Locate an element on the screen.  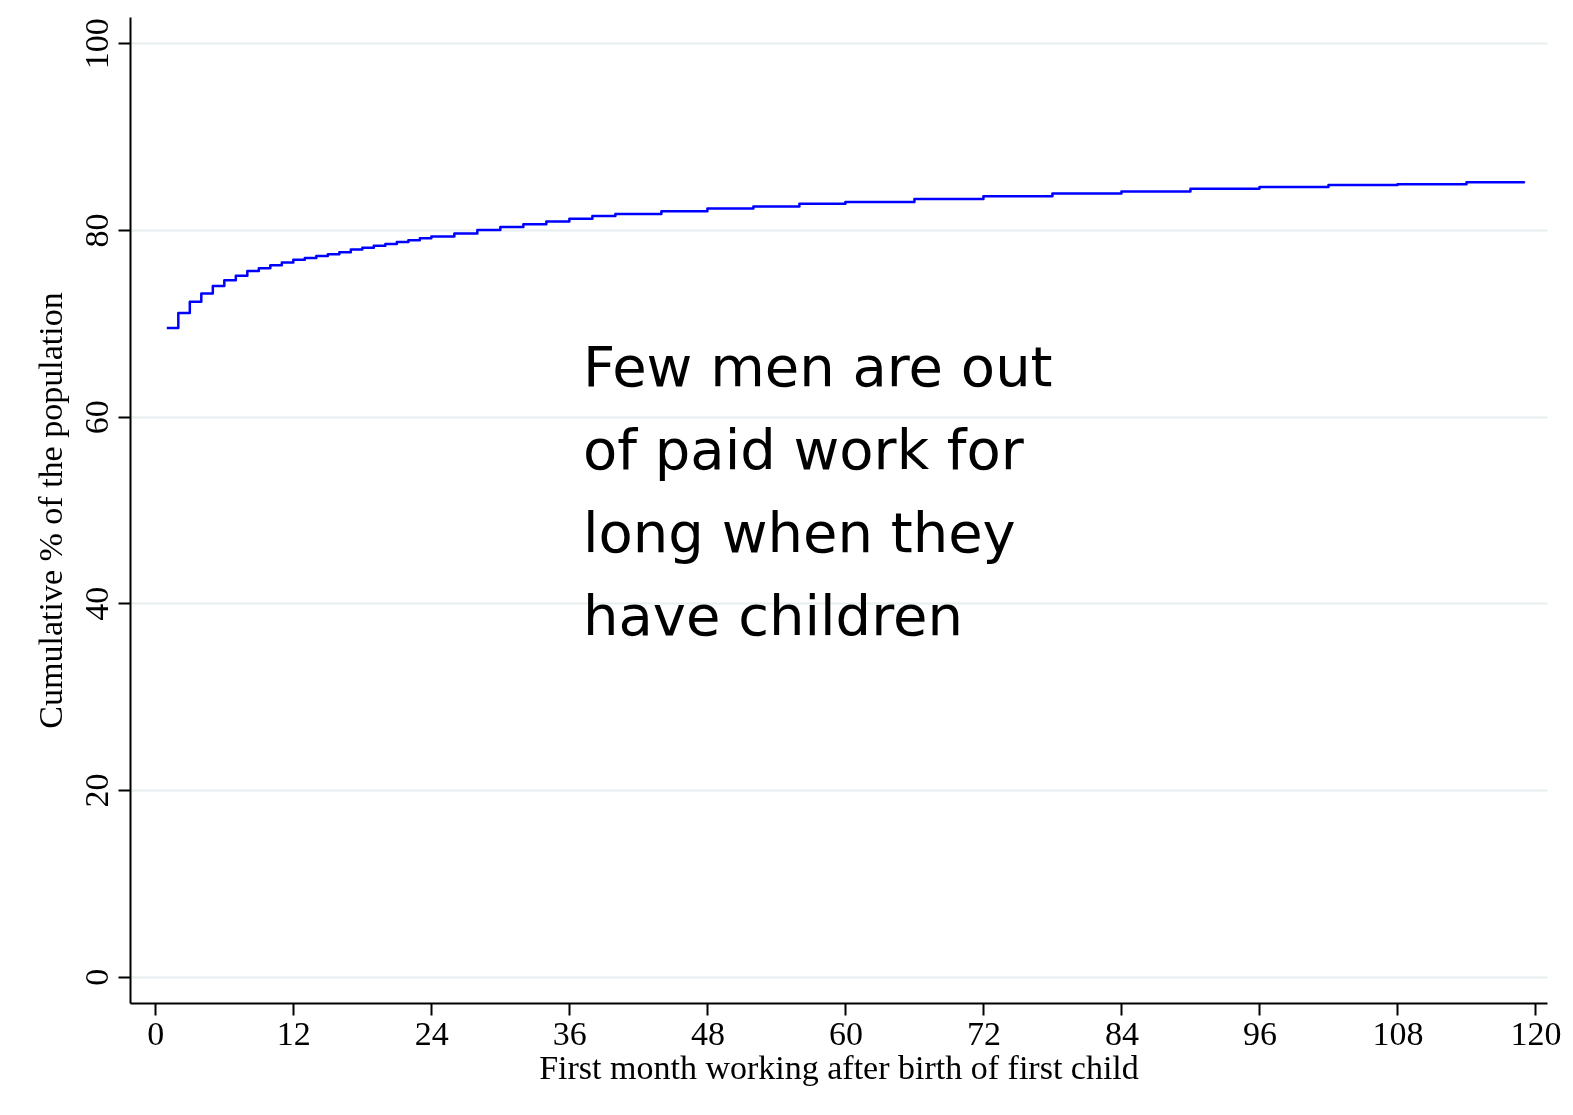
y-tick-label: 60 is located at coordinates (96, 417).